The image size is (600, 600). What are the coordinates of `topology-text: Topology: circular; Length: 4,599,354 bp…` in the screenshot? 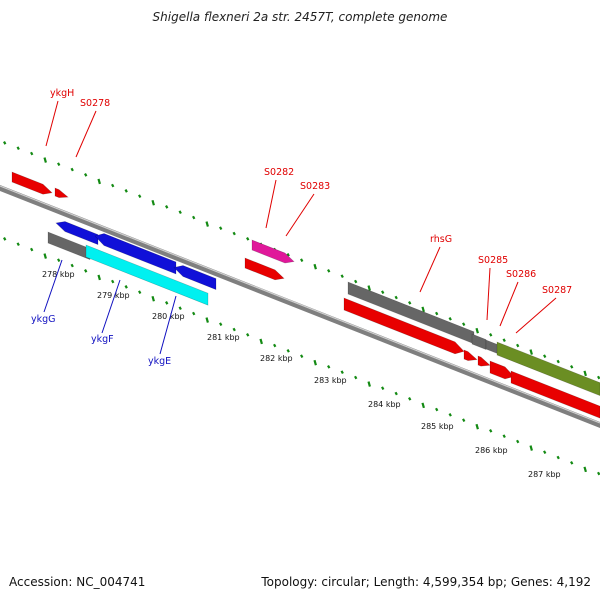 It's located at (426, 582).